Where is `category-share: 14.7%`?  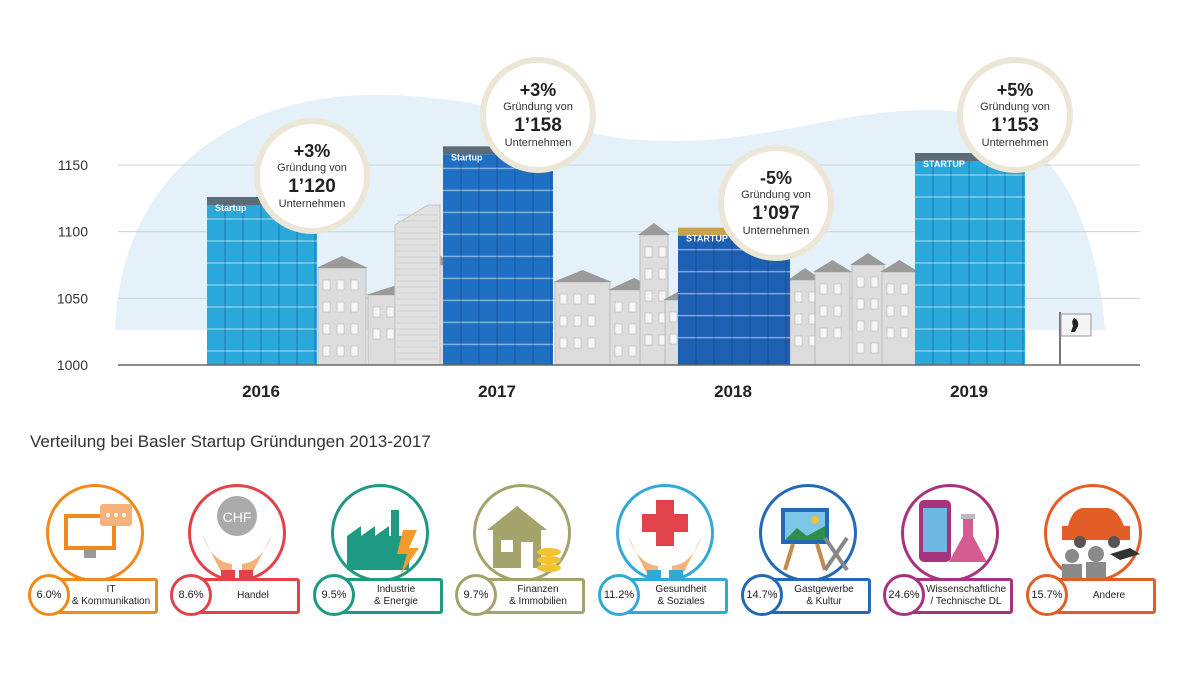 category-share: 14.7% is located at coordinates (762, 595).